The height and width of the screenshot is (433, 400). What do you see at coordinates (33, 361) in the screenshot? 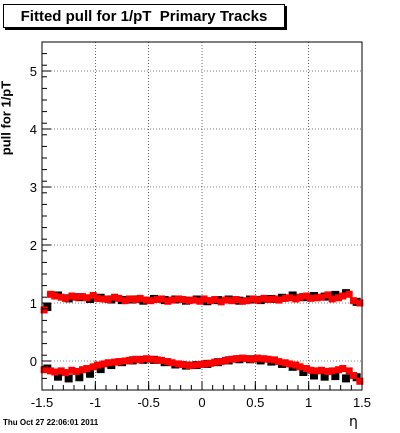
I see `y-tick-label: 0` at bounding box center [33, 361].